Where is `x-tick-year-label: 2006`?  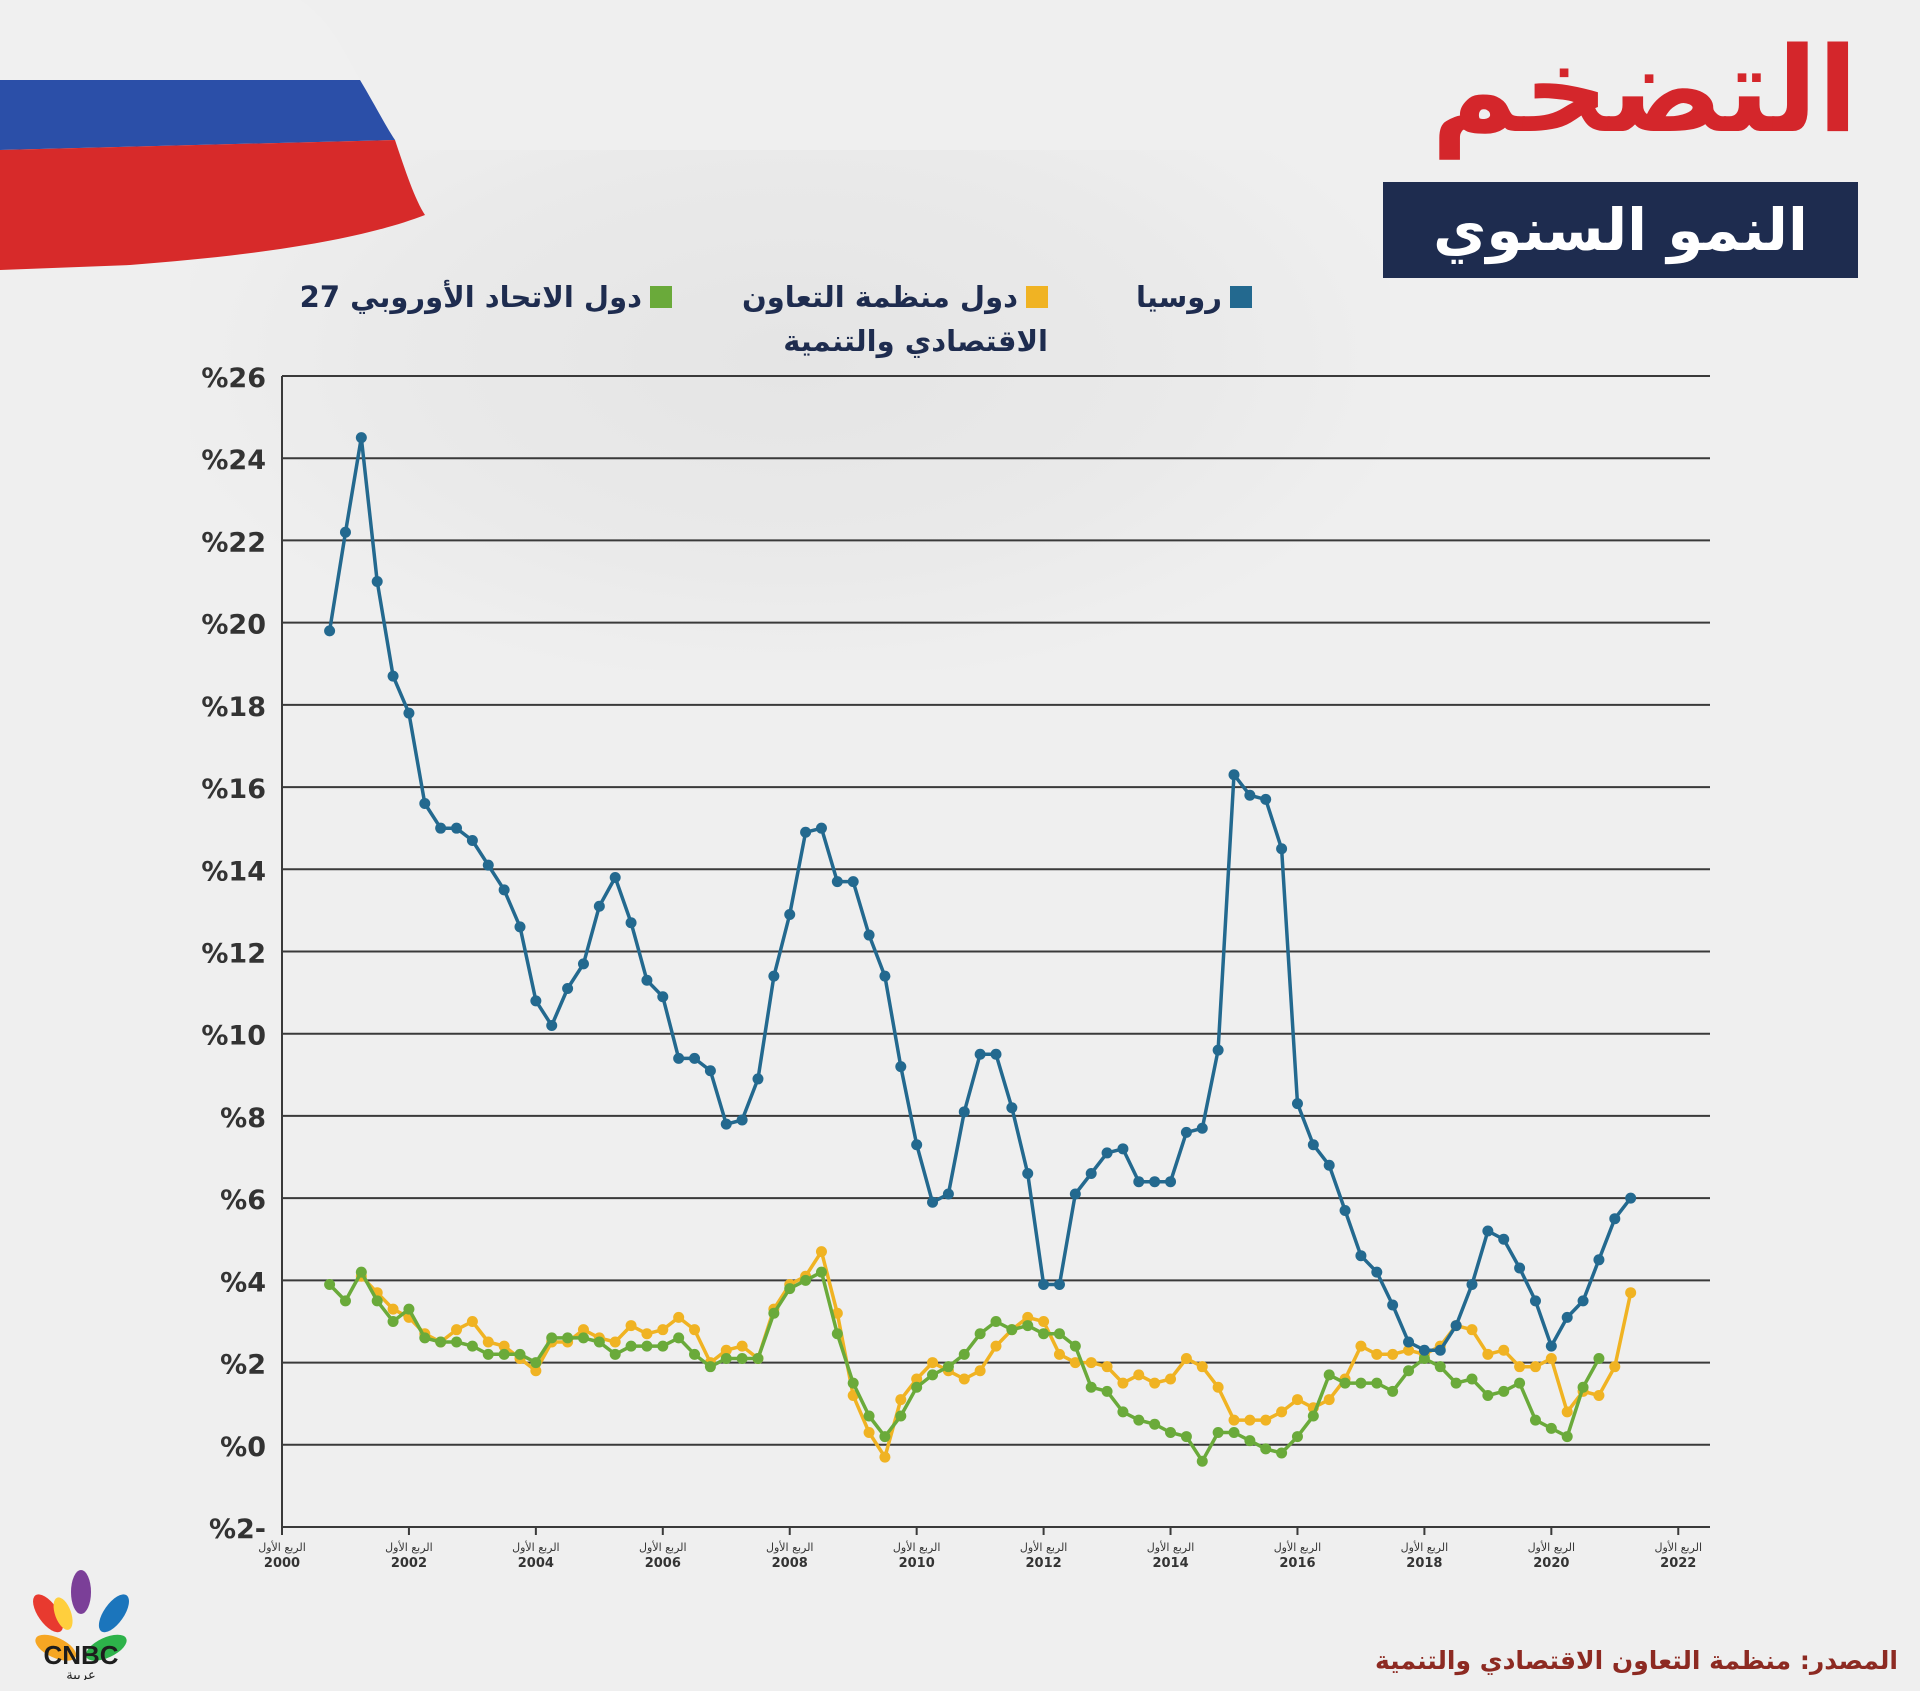 x-tick-year-label: 2006 is located at coordinates (663, 1563).